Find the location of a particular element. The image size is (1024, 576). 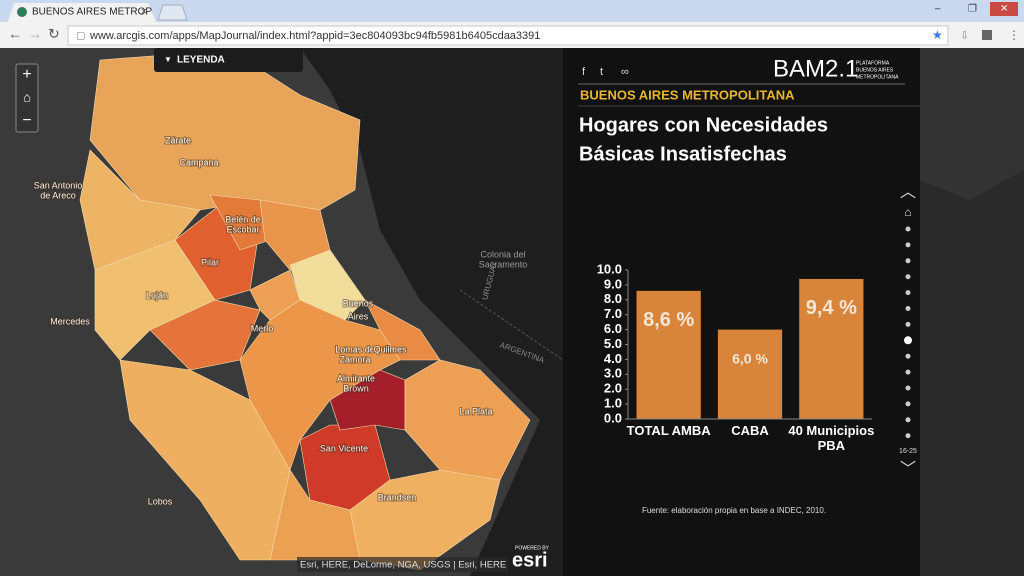

y-tick-label: 5.0 is located at coordinates (613, 343).